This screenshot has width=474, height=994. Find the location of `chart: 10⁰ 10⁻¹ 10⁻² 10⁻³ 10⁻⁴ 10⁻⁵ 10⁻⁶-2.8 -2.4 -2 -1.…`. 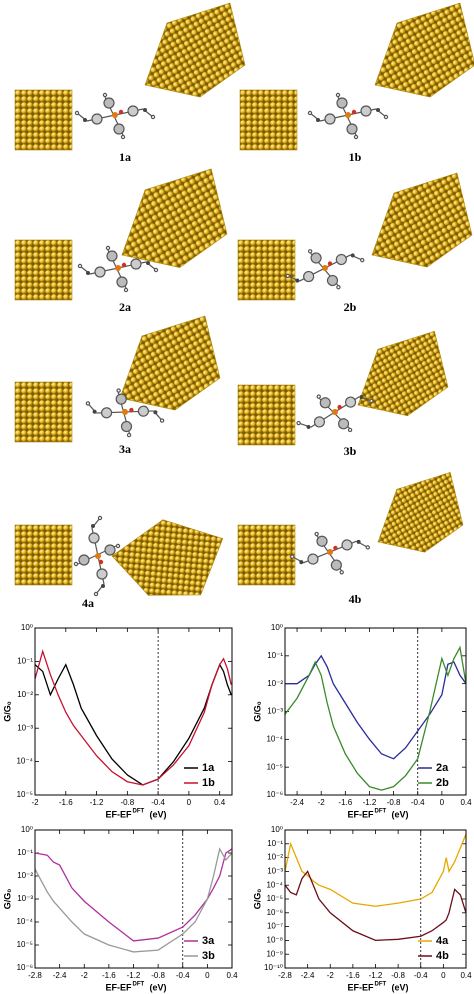

chart: 10⁰ 10⁻¹ 10⁻² 10⁻³ 10⁻⁴ 10⁻⁵ 10⁻⁶-2.8 -2.4 -2 -1.… is located at coordinates (120, 908).